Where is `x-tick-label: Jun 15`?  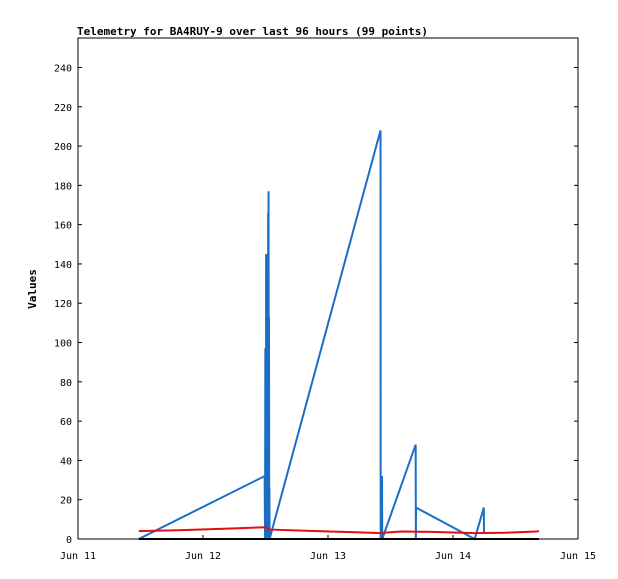
x-tick-label: Jun 15 is located at coordinates (578, 556).